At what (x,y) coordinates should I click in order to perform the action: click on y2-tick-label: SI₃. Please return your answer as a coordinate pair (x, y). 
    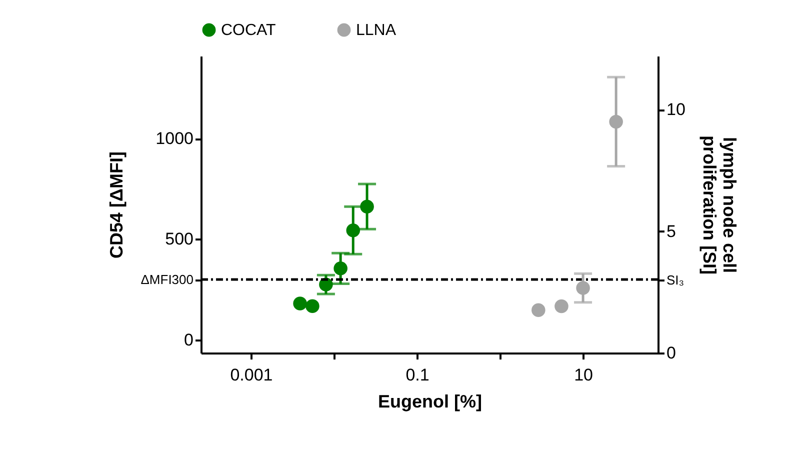
    Looking at the image, I should click on (675, 280).